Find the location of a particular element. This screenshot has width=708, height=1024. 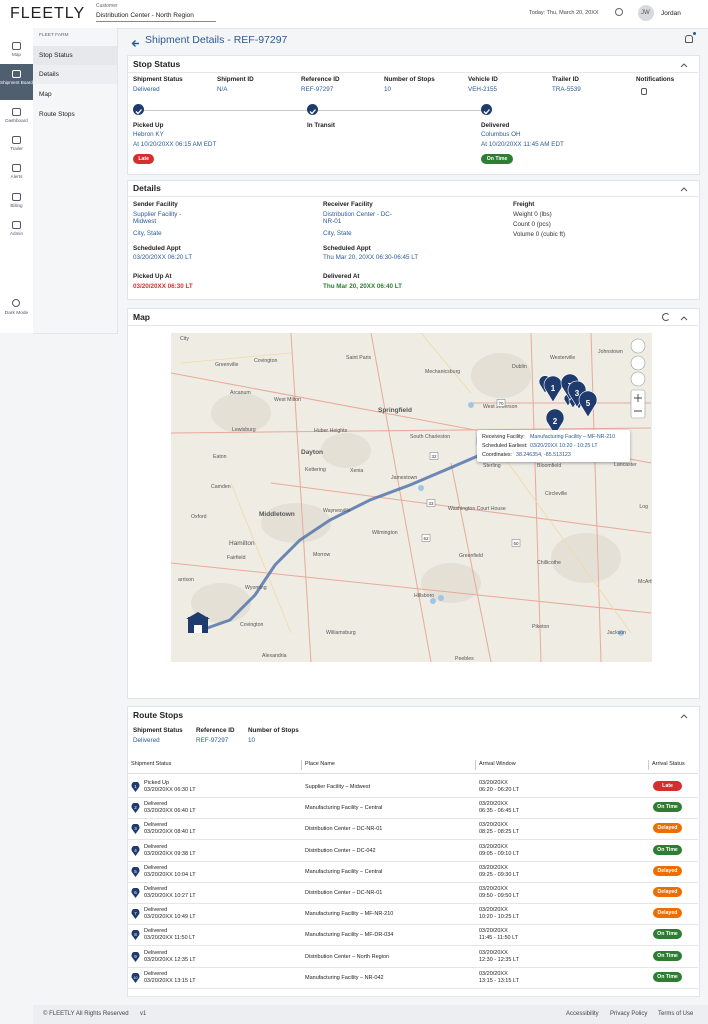

marker-number: 2 is located at coordinates (555, 421).